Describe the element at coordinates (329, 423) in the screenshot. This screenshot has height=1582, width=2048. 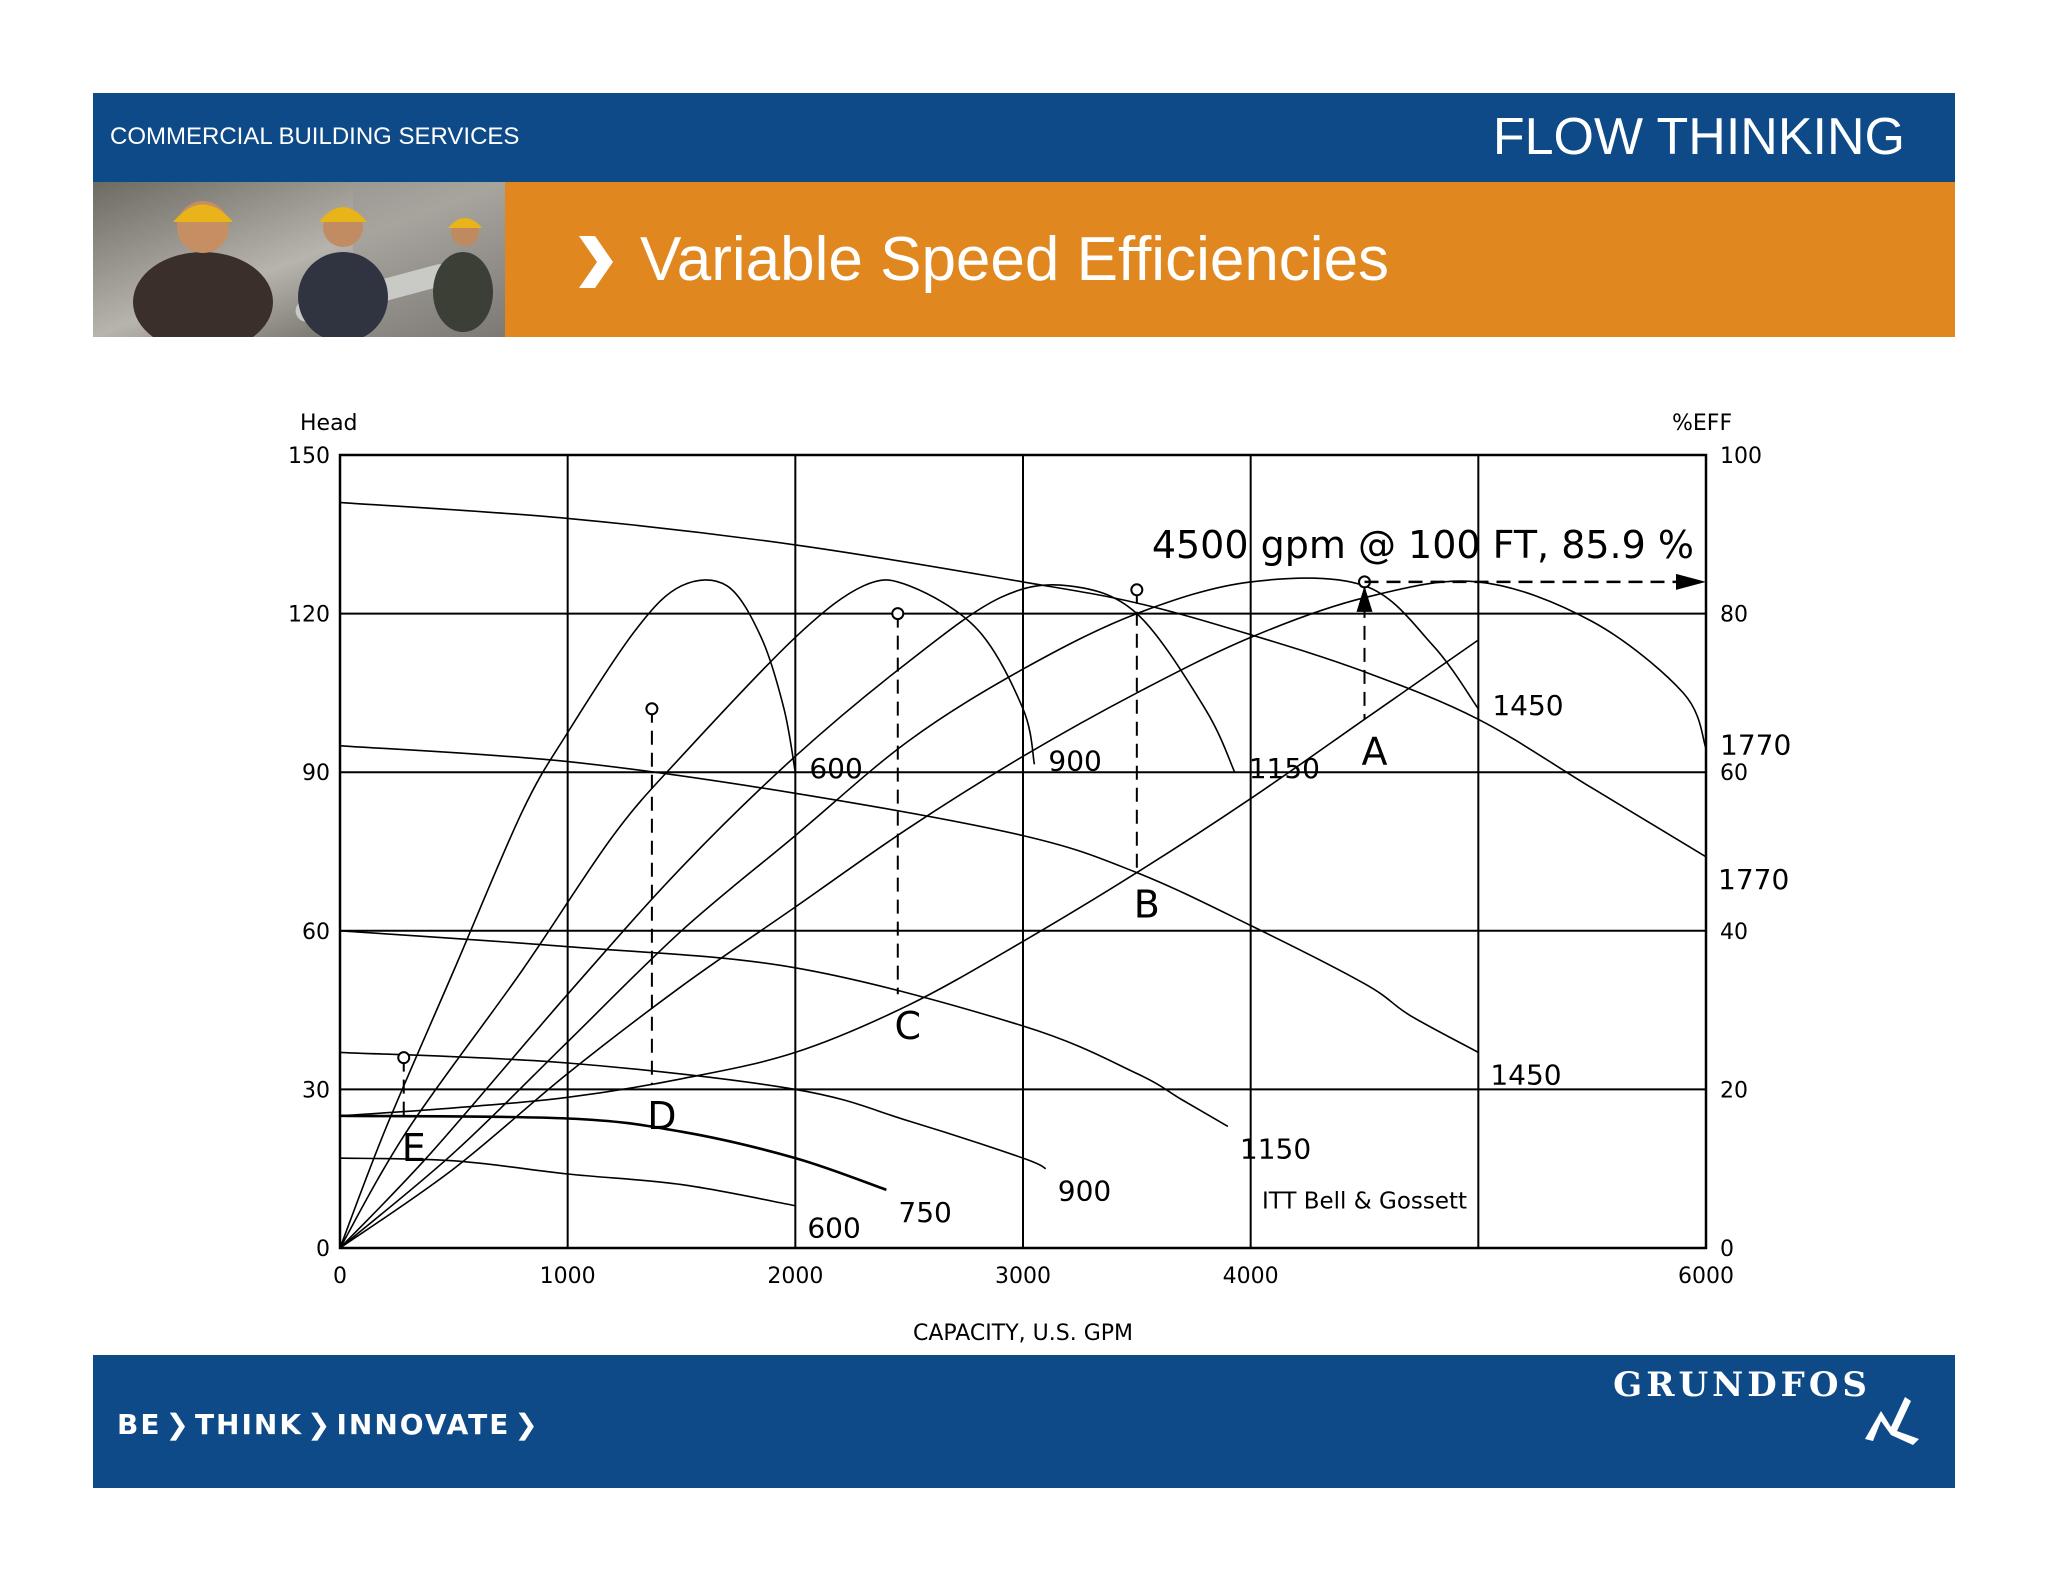
I see `y-axis-label: Head` at that location.